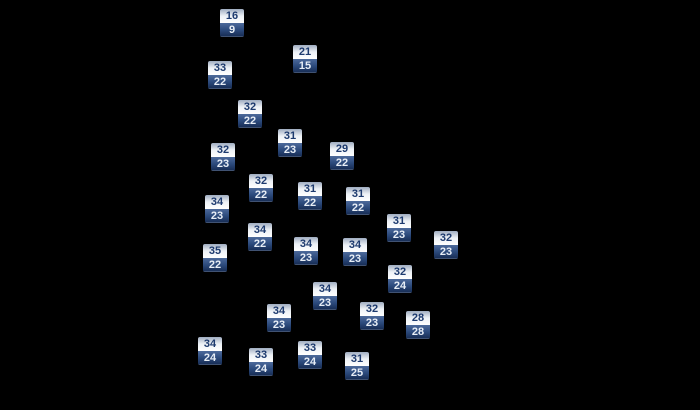 This screenshot has width=700, height=410. What do you see at coordinates (232, 30) in the screenshot?
I see `low-temperature-label: 9` at bounding box center [232, 30].